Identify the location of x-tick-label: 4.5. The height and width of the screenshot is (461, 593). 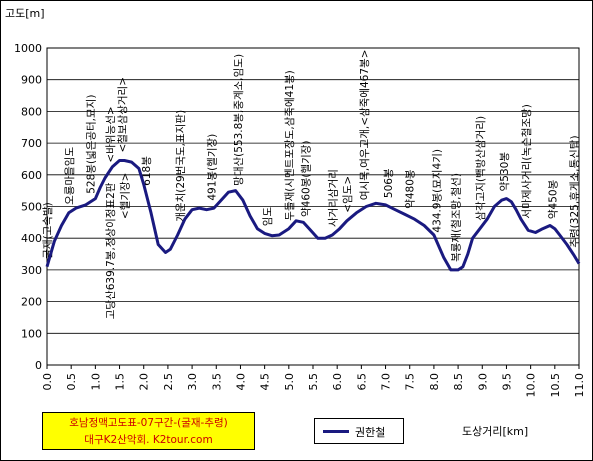
(265, 382).